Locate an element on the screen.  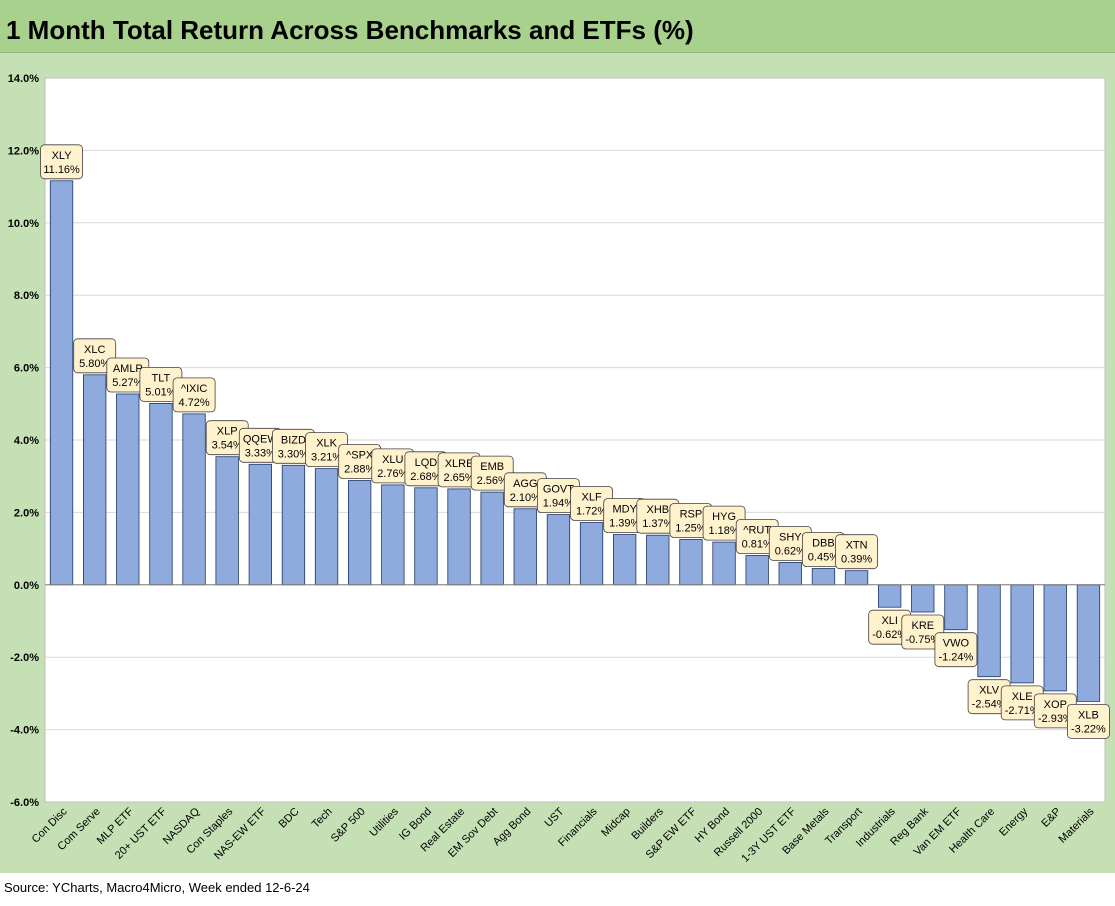
x-tick-label: Tech is located at coordinates (322, 818).